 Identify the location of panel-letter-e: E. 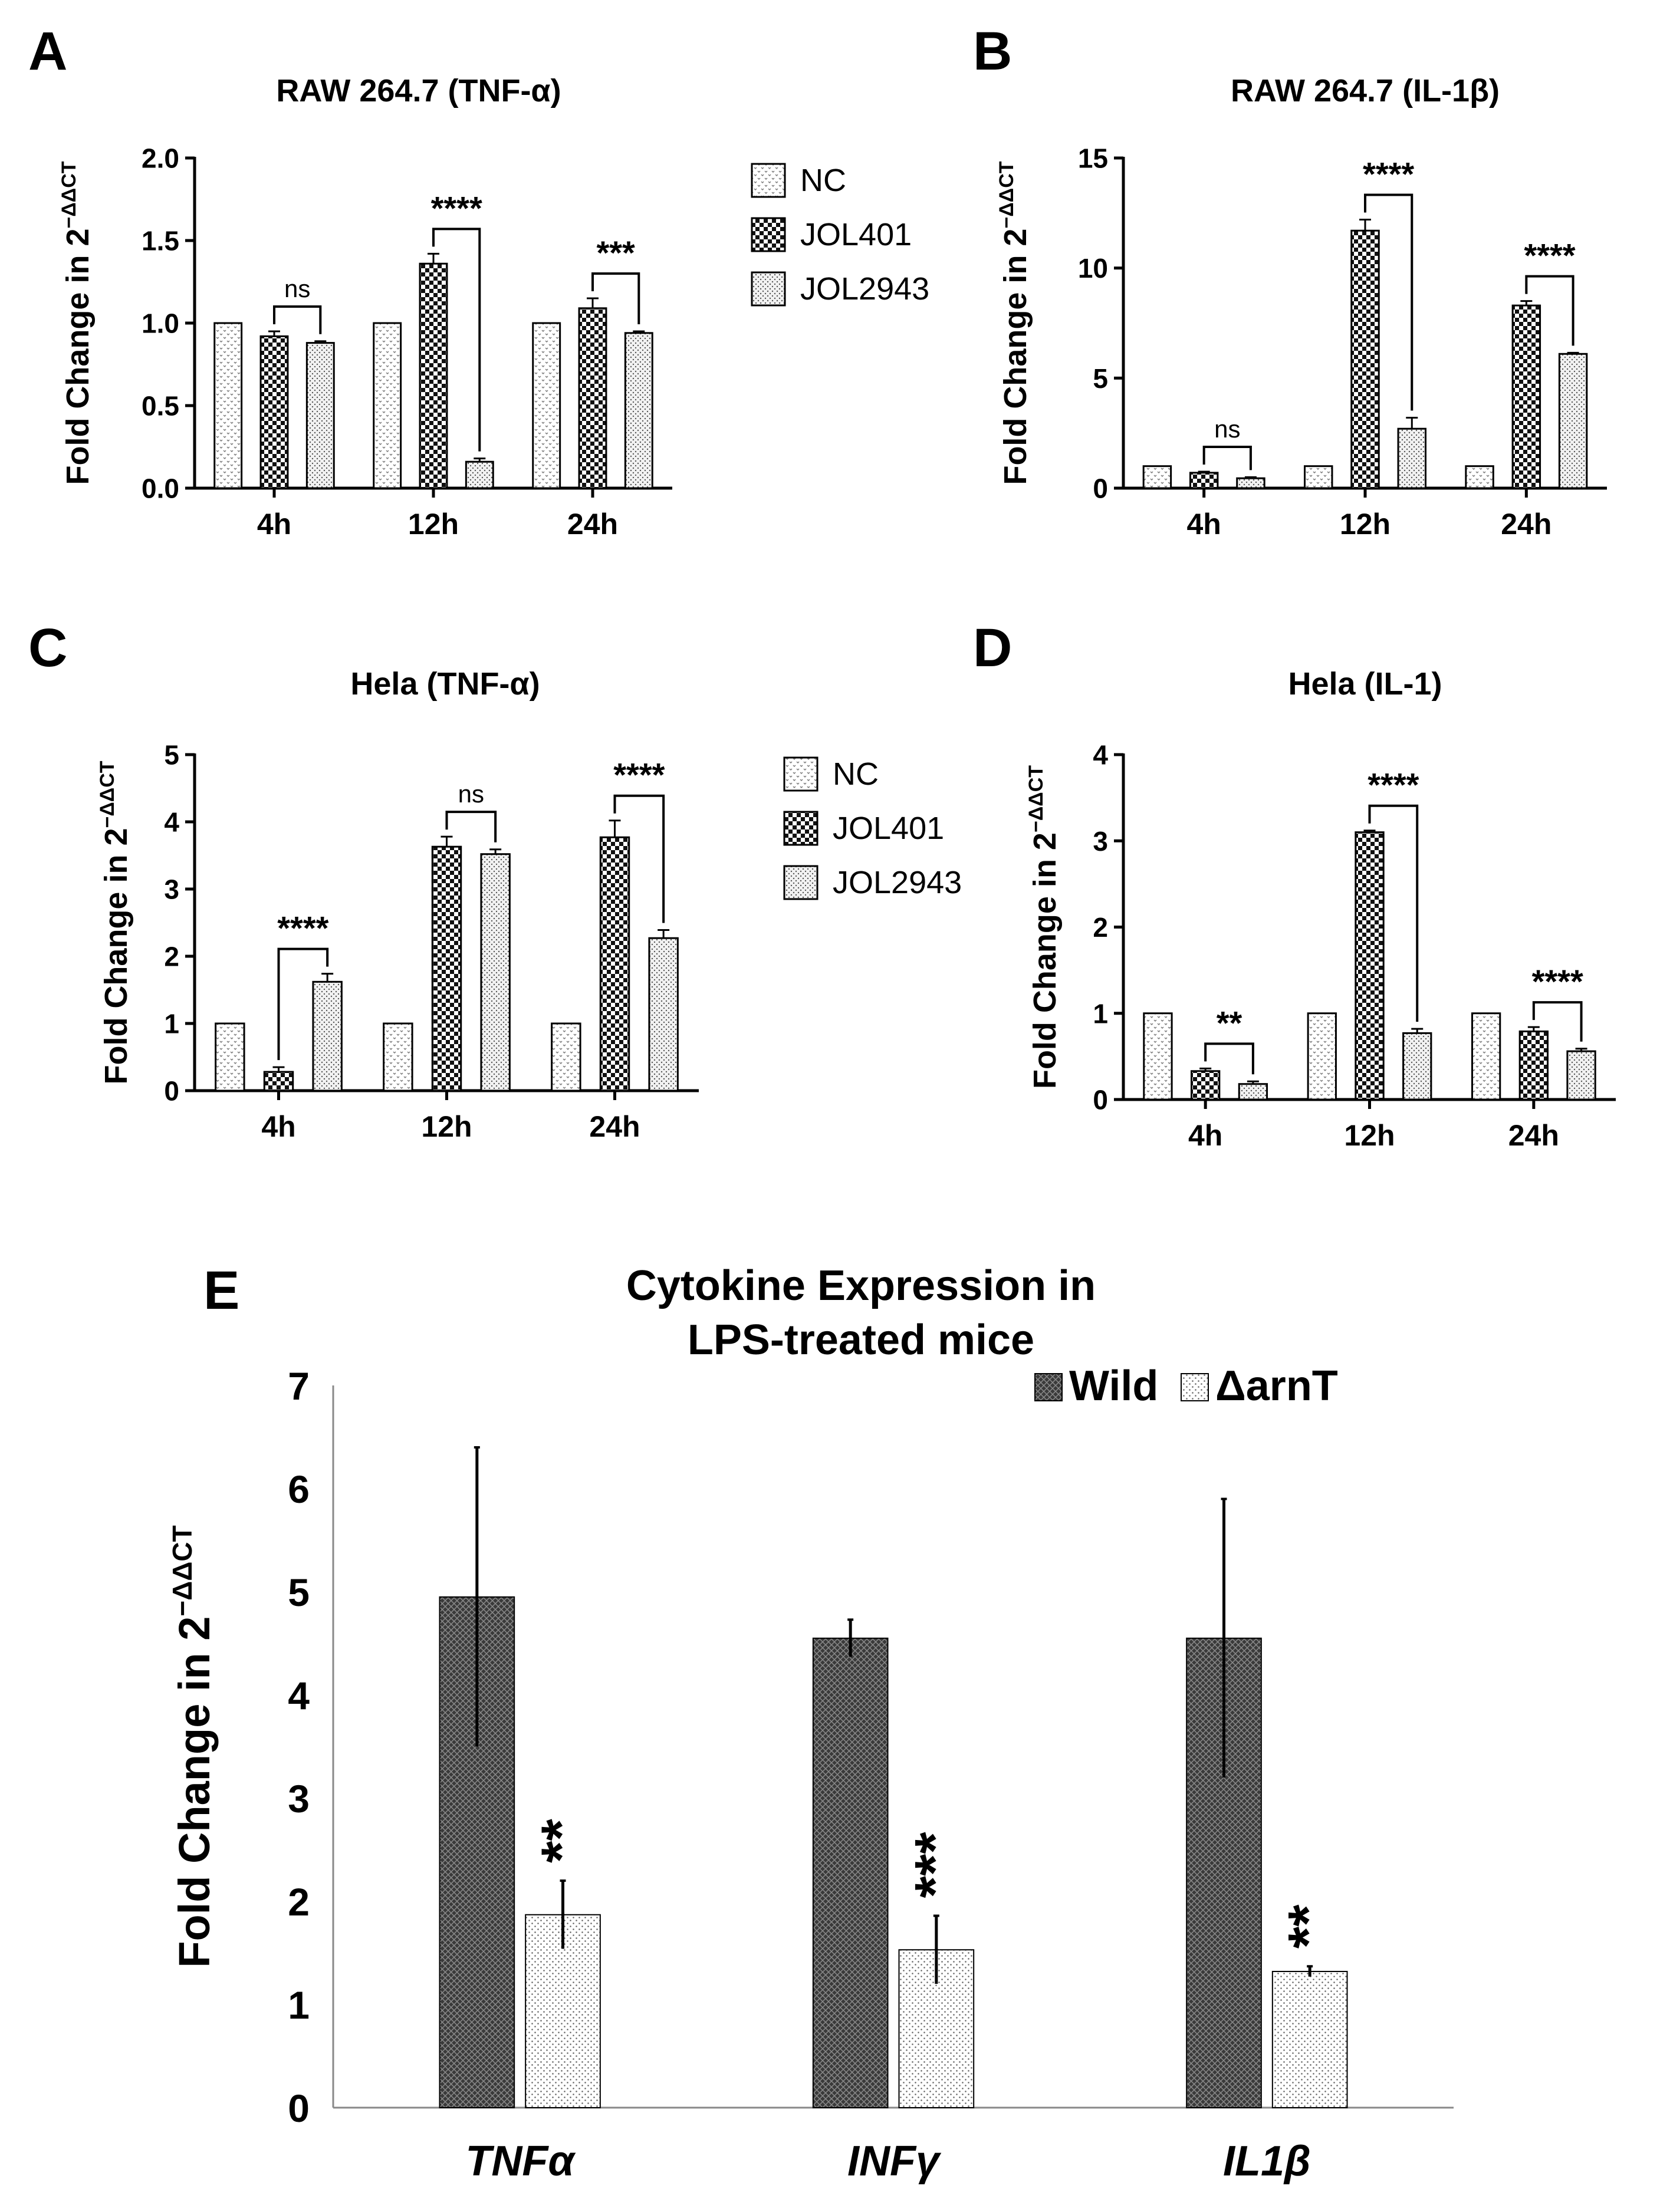
(221, 1291).